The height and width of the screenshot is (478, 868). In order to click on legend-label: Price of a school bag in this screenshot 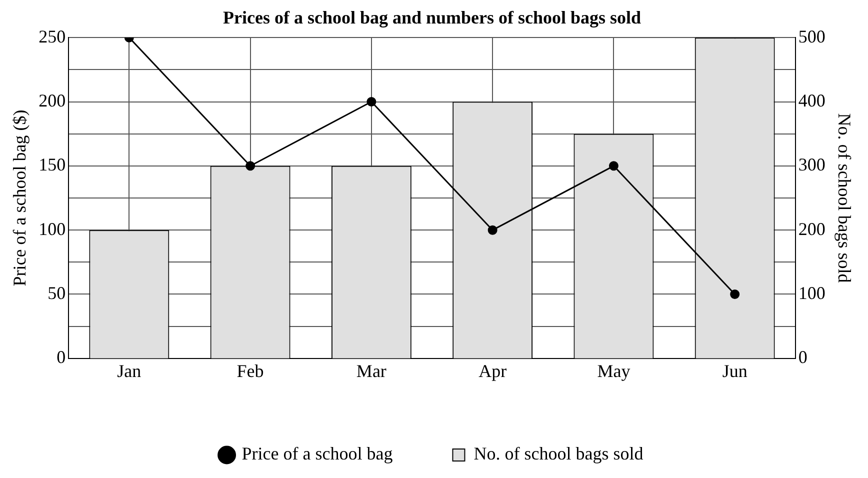, I will do `click(317, 454)`.